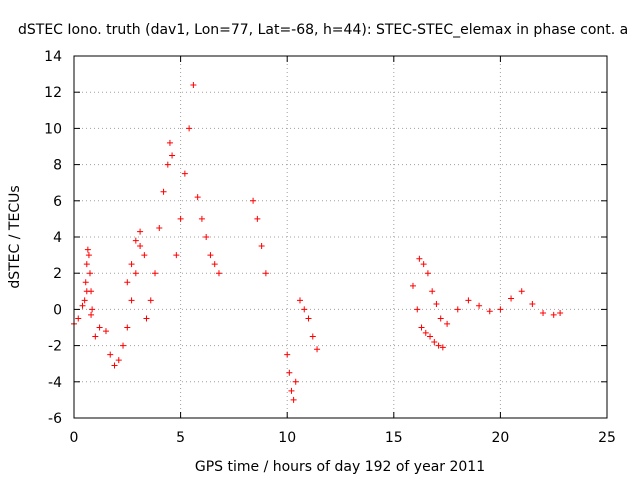  Describe the element at coordinates (15, 236) in the screenshot. I see `y-axis-label: dSTEC / TECUs` at that location.